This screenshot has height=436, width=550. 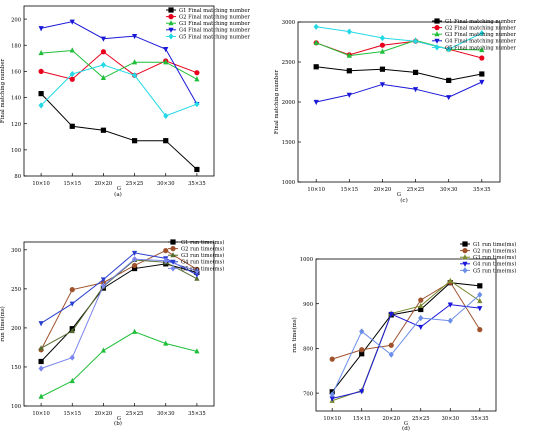 I want to click on panel-caption: (b), so click(x=118, y=423).